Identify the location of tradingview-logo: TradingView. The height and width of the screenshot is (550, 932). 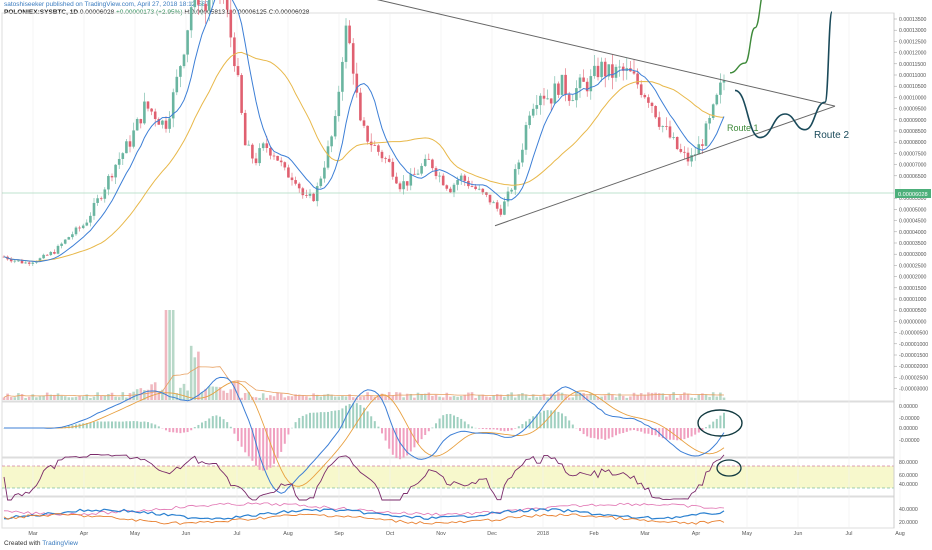
(60, 543).